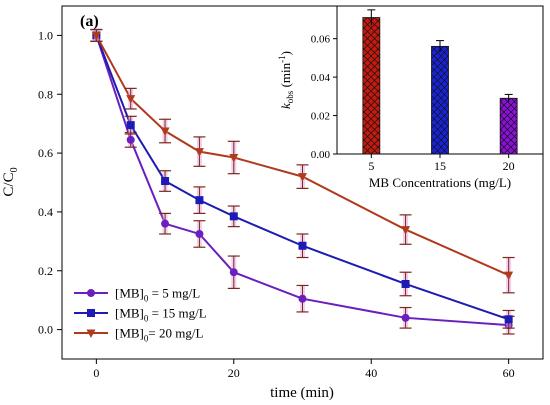  I want to click on inset-y-tick-label: 0.06, so click(321, 40).